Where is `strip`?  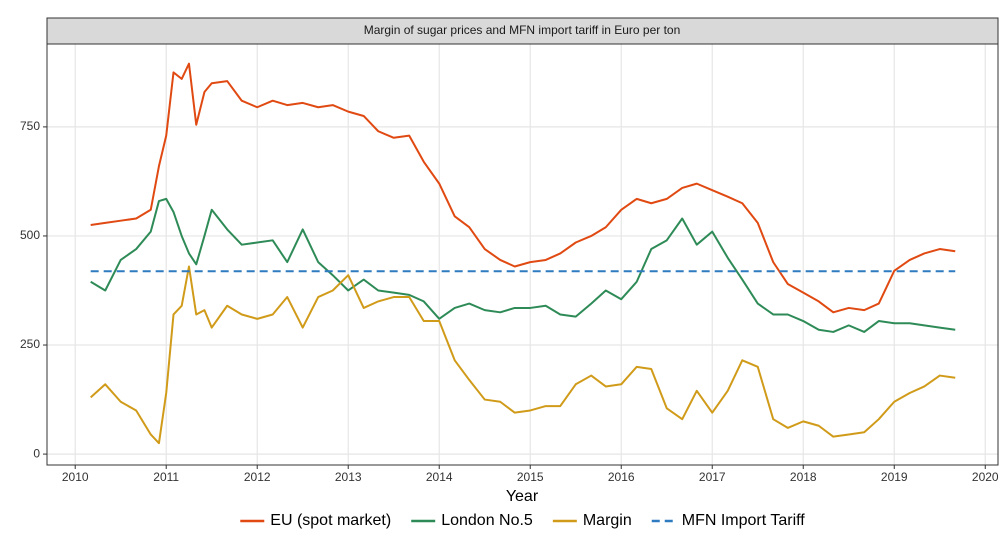
strip is located at coordinates (522, 31).